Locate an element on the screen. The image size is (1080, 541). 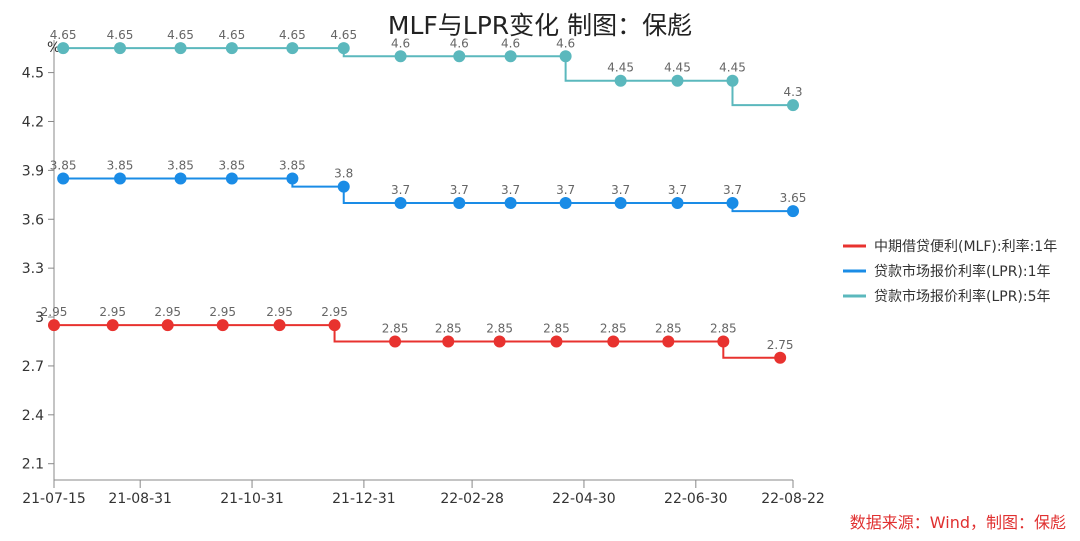
x-tick-label: 22-02-28 is located at coordinates (472, 499).